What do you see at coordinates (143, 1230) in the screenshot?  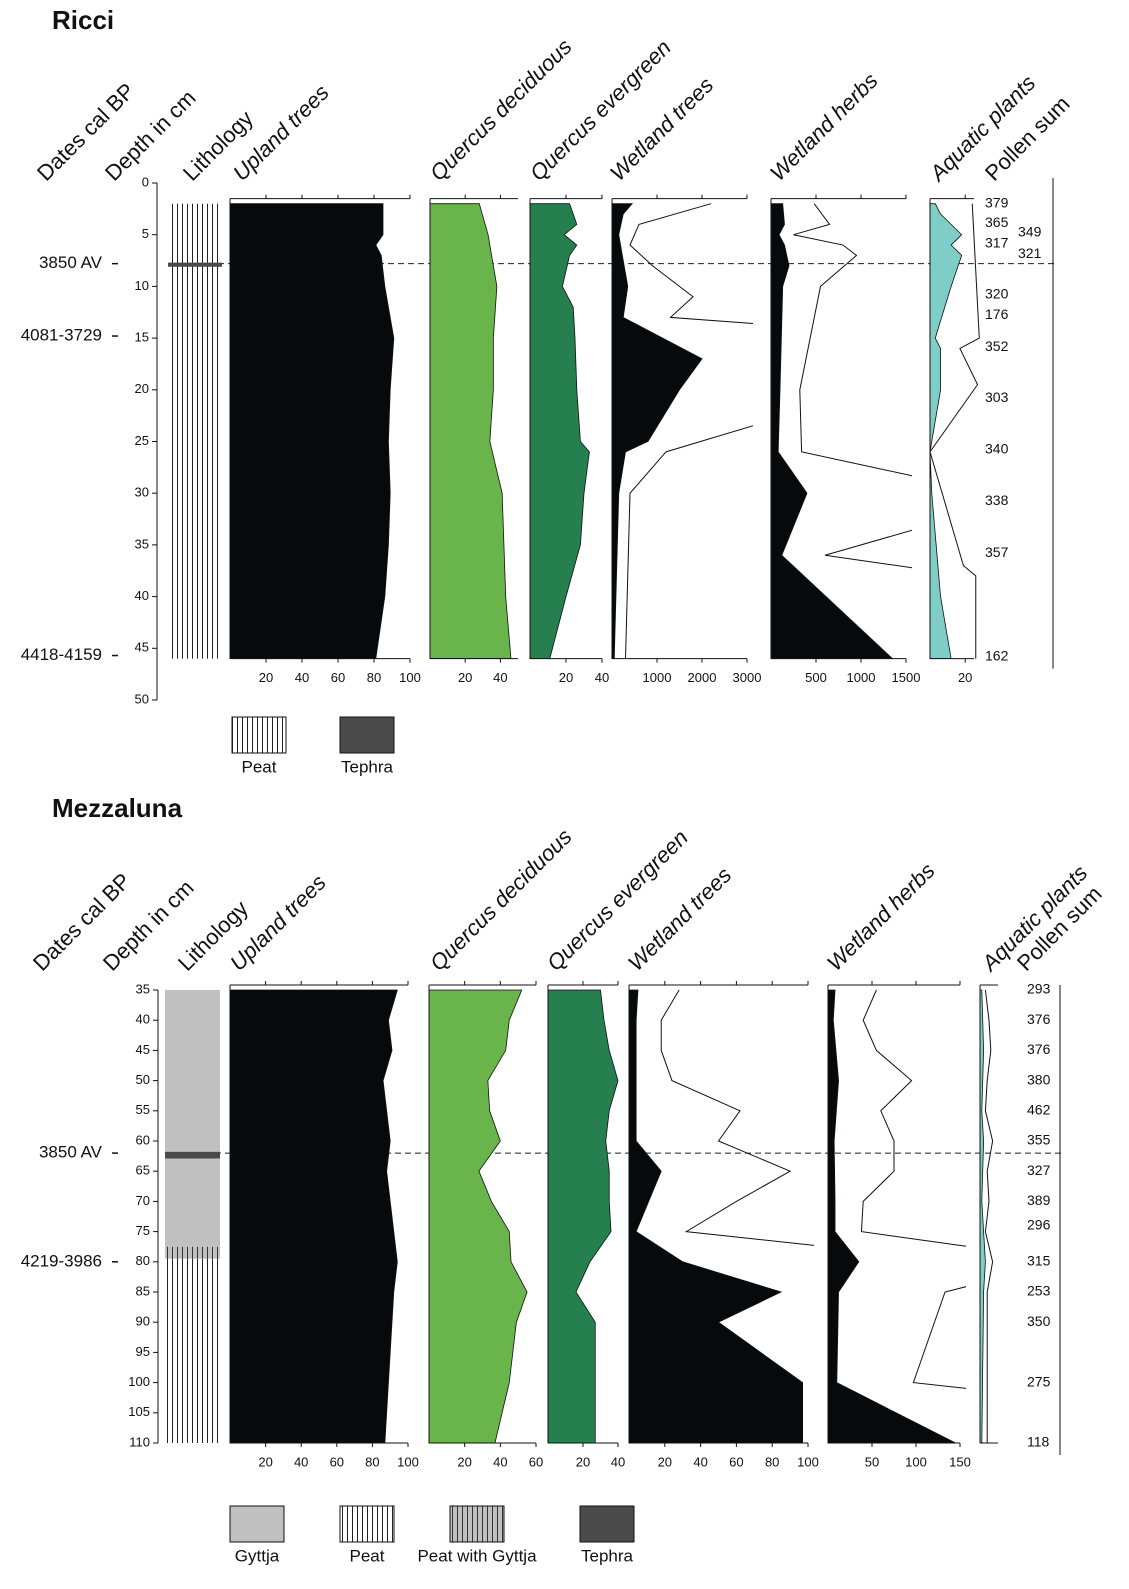 I see `depth-tick-label: 75` at bounding box center [143, 1230].